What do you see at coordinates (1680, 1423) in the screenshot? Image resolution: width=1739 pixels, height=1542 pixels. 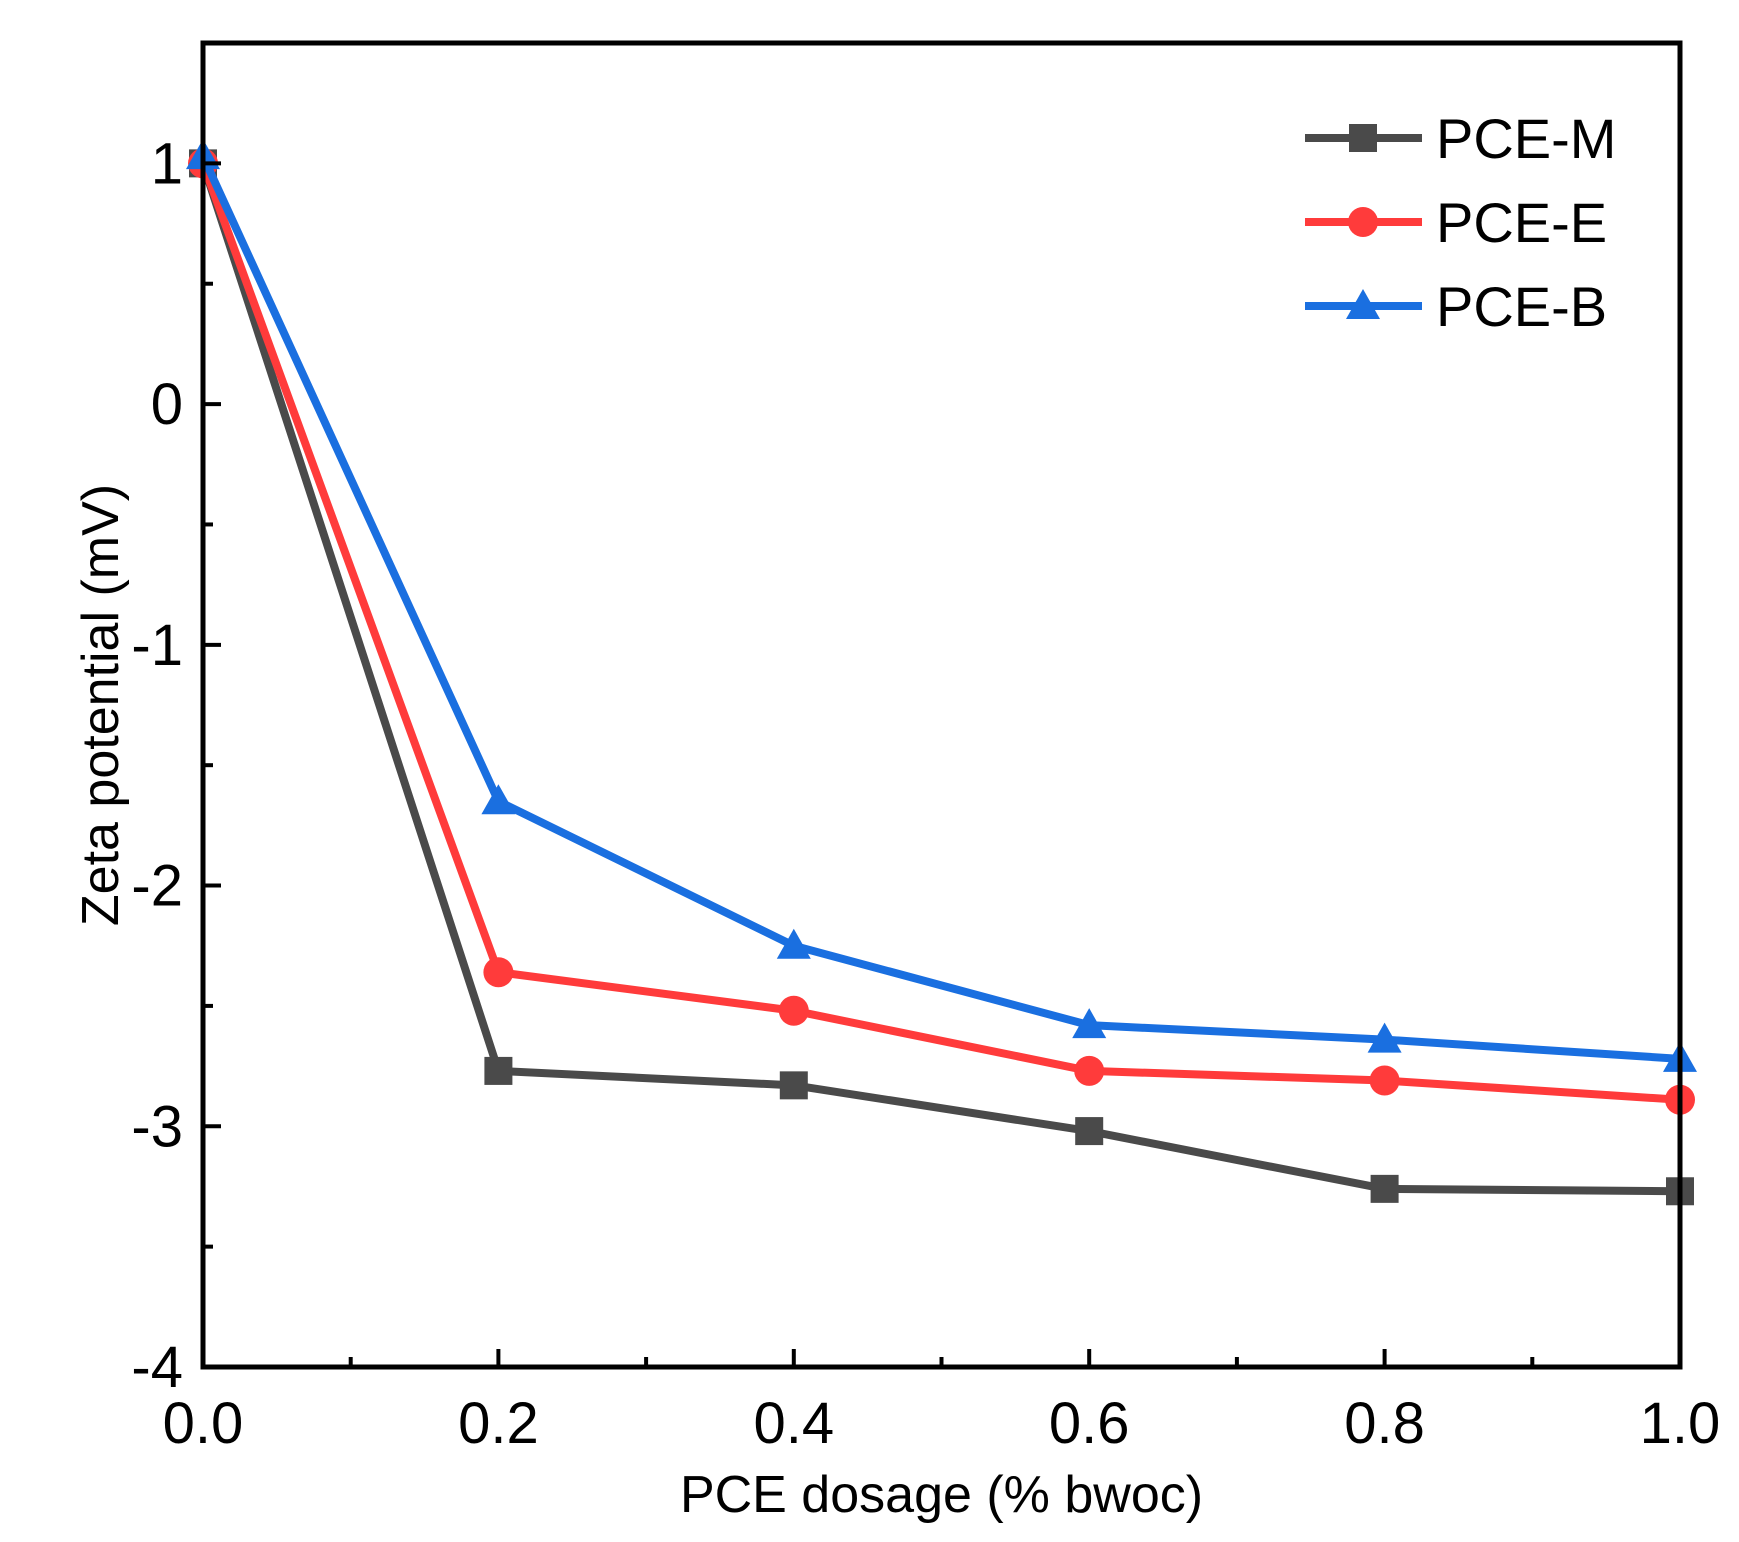 I see `x-tick-label: 1.0` at bounding box center [1680, 1423].